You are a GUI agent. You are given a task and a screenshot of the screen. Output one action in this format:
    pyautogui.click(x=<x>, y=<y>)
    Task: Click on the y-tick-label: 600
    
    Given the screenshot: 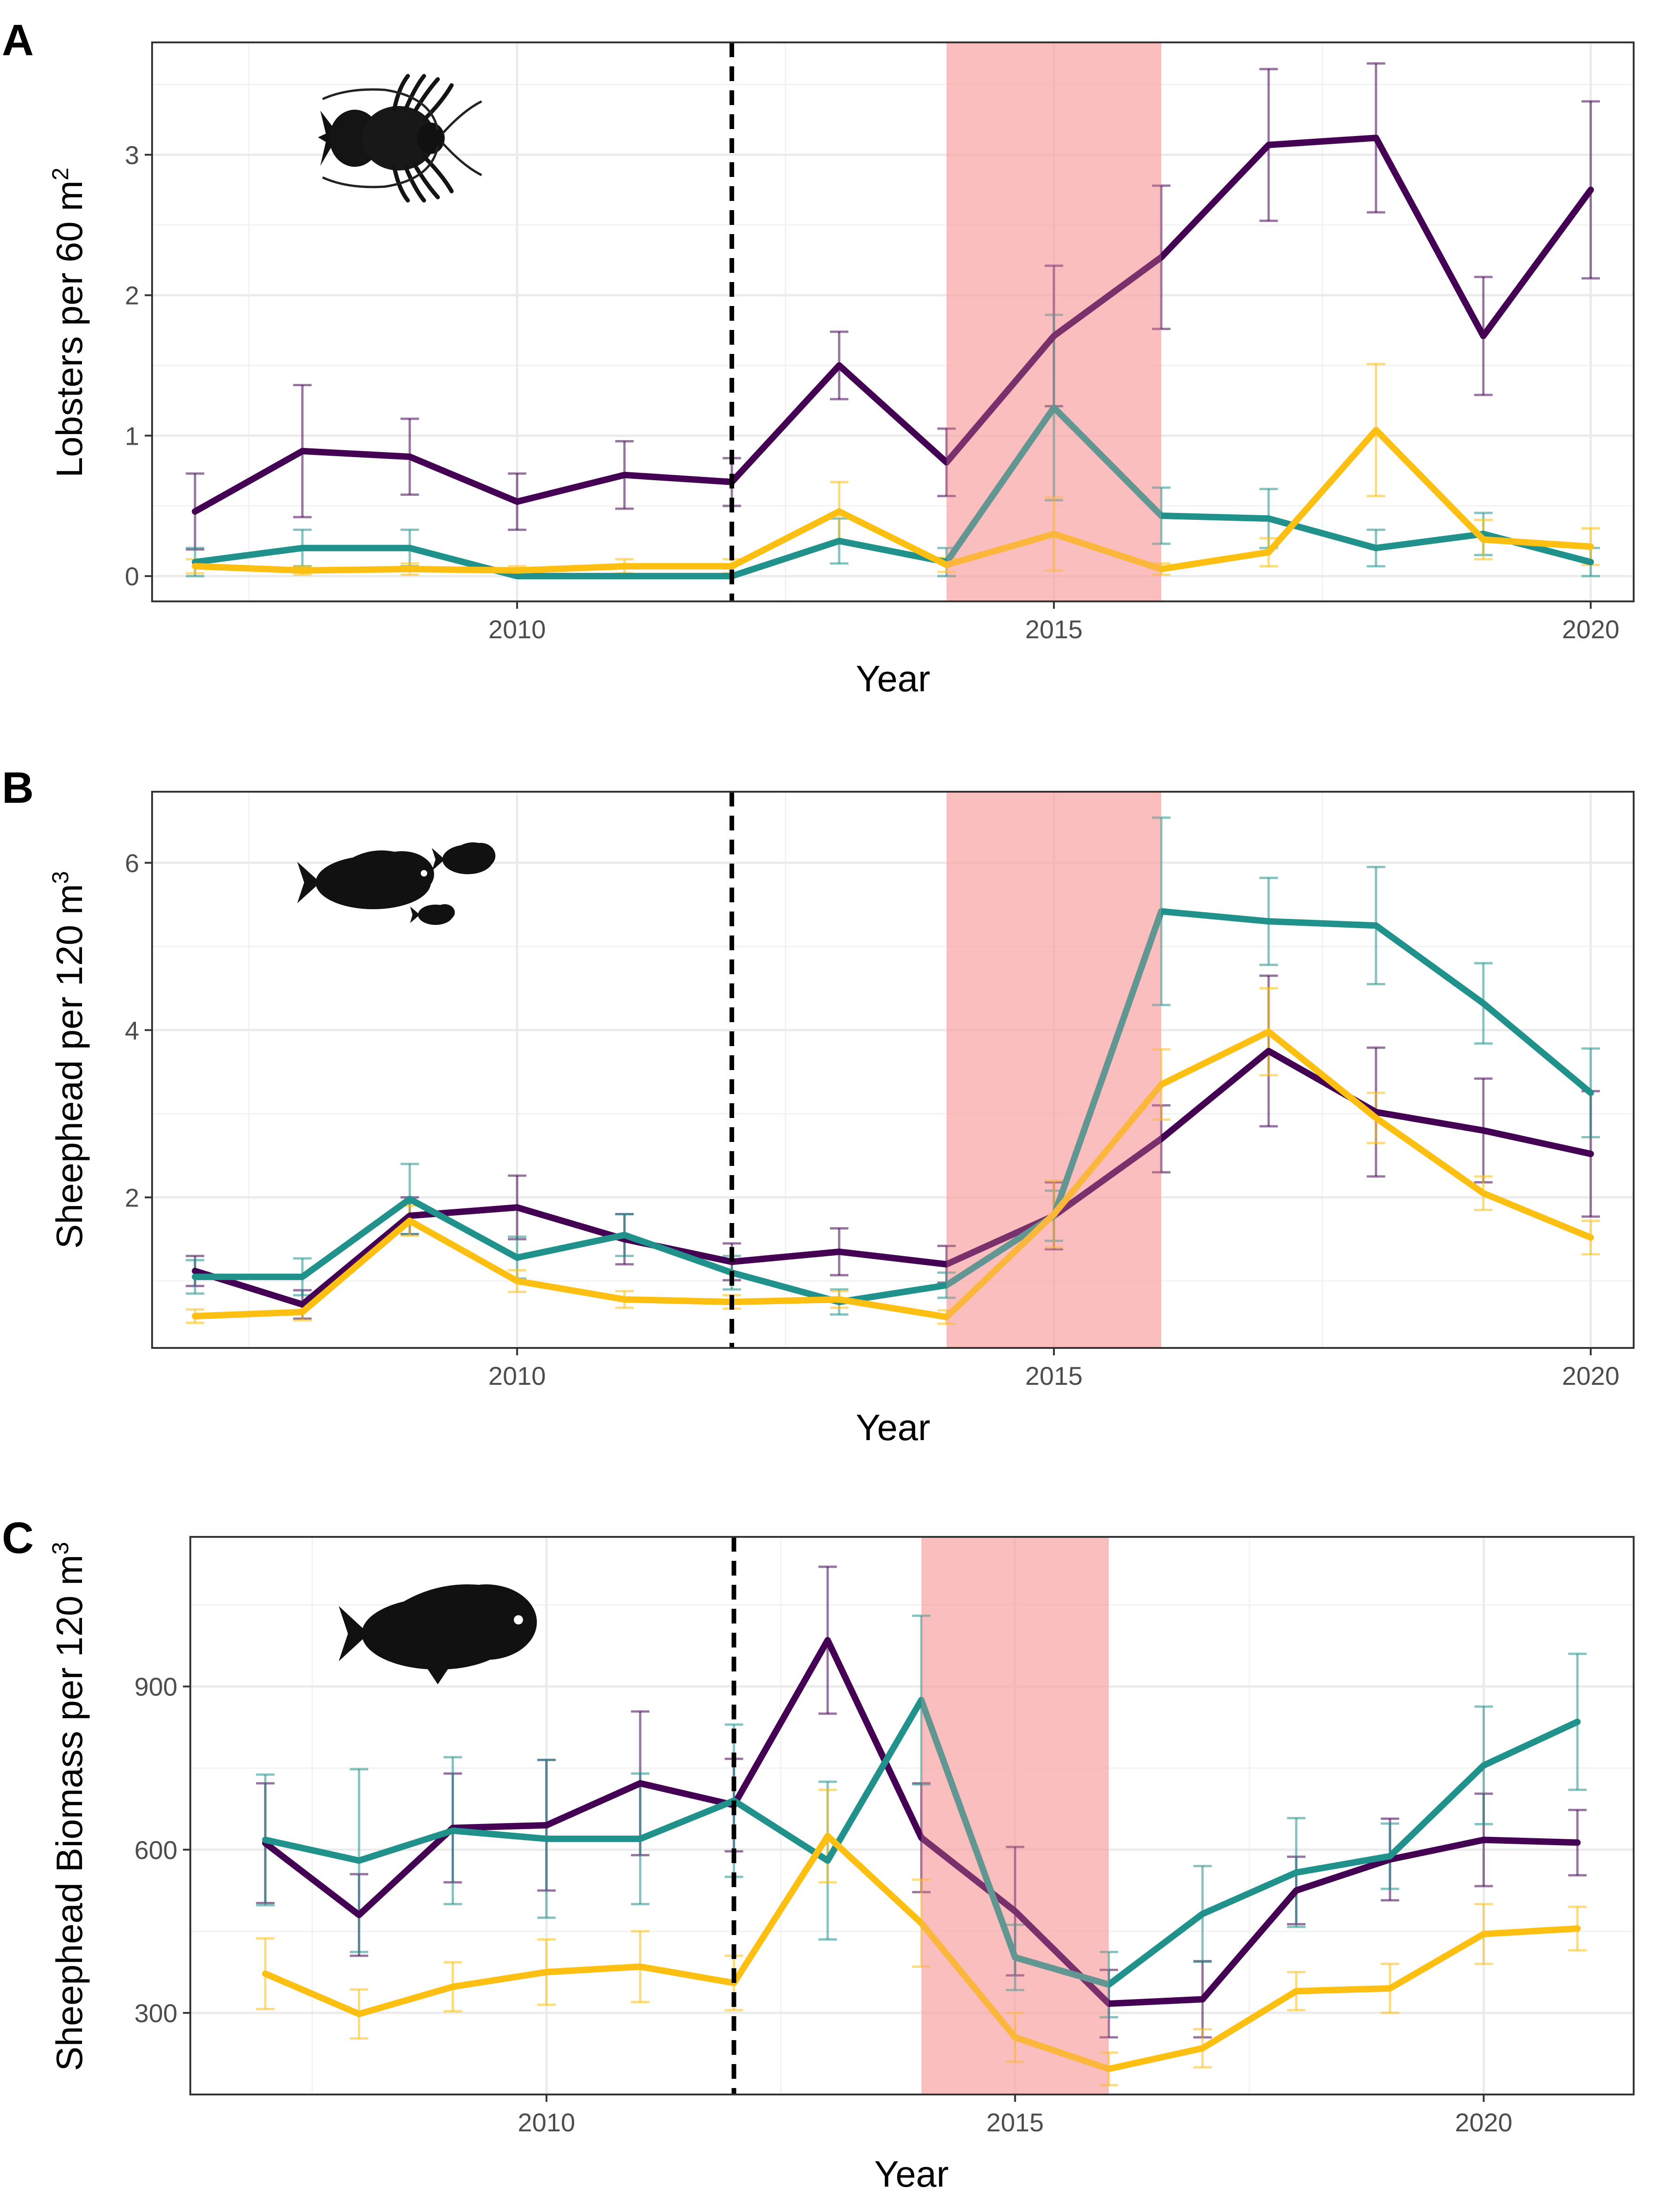 What is the action you would take?
    pyautogui.click(x=156, y=1850)
    